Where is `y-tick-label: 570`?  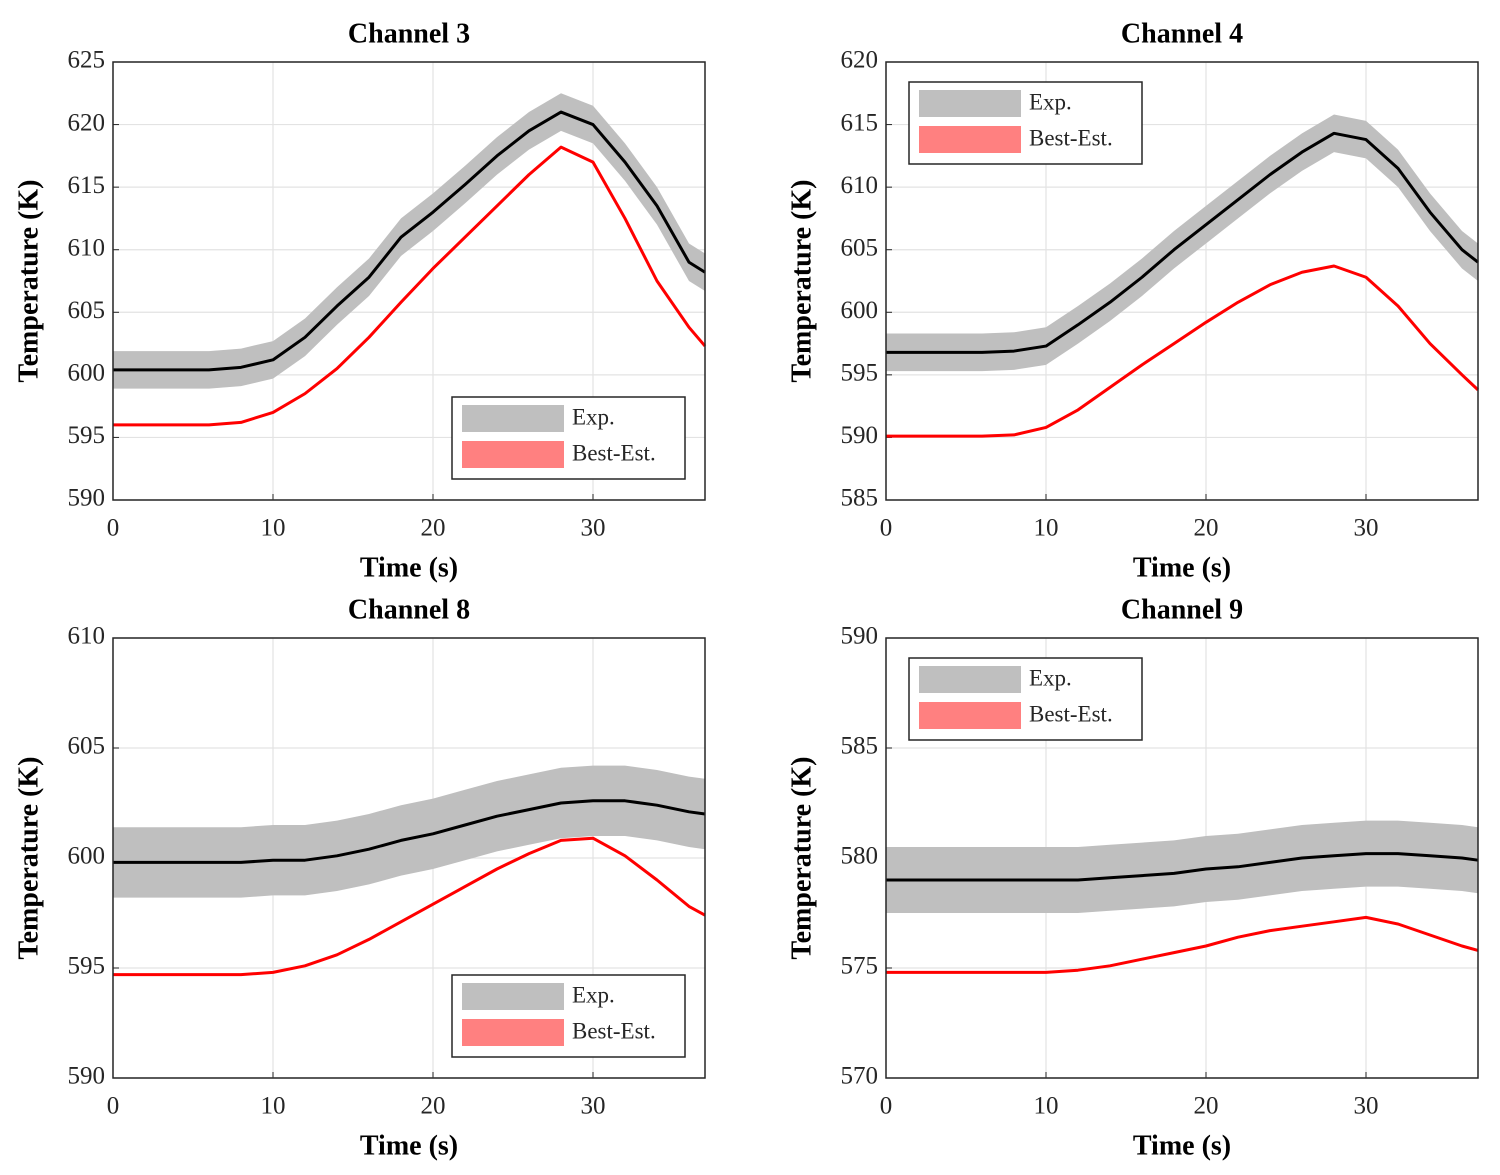 y-tick-label: 570 is located at coordinates (860, 1076).